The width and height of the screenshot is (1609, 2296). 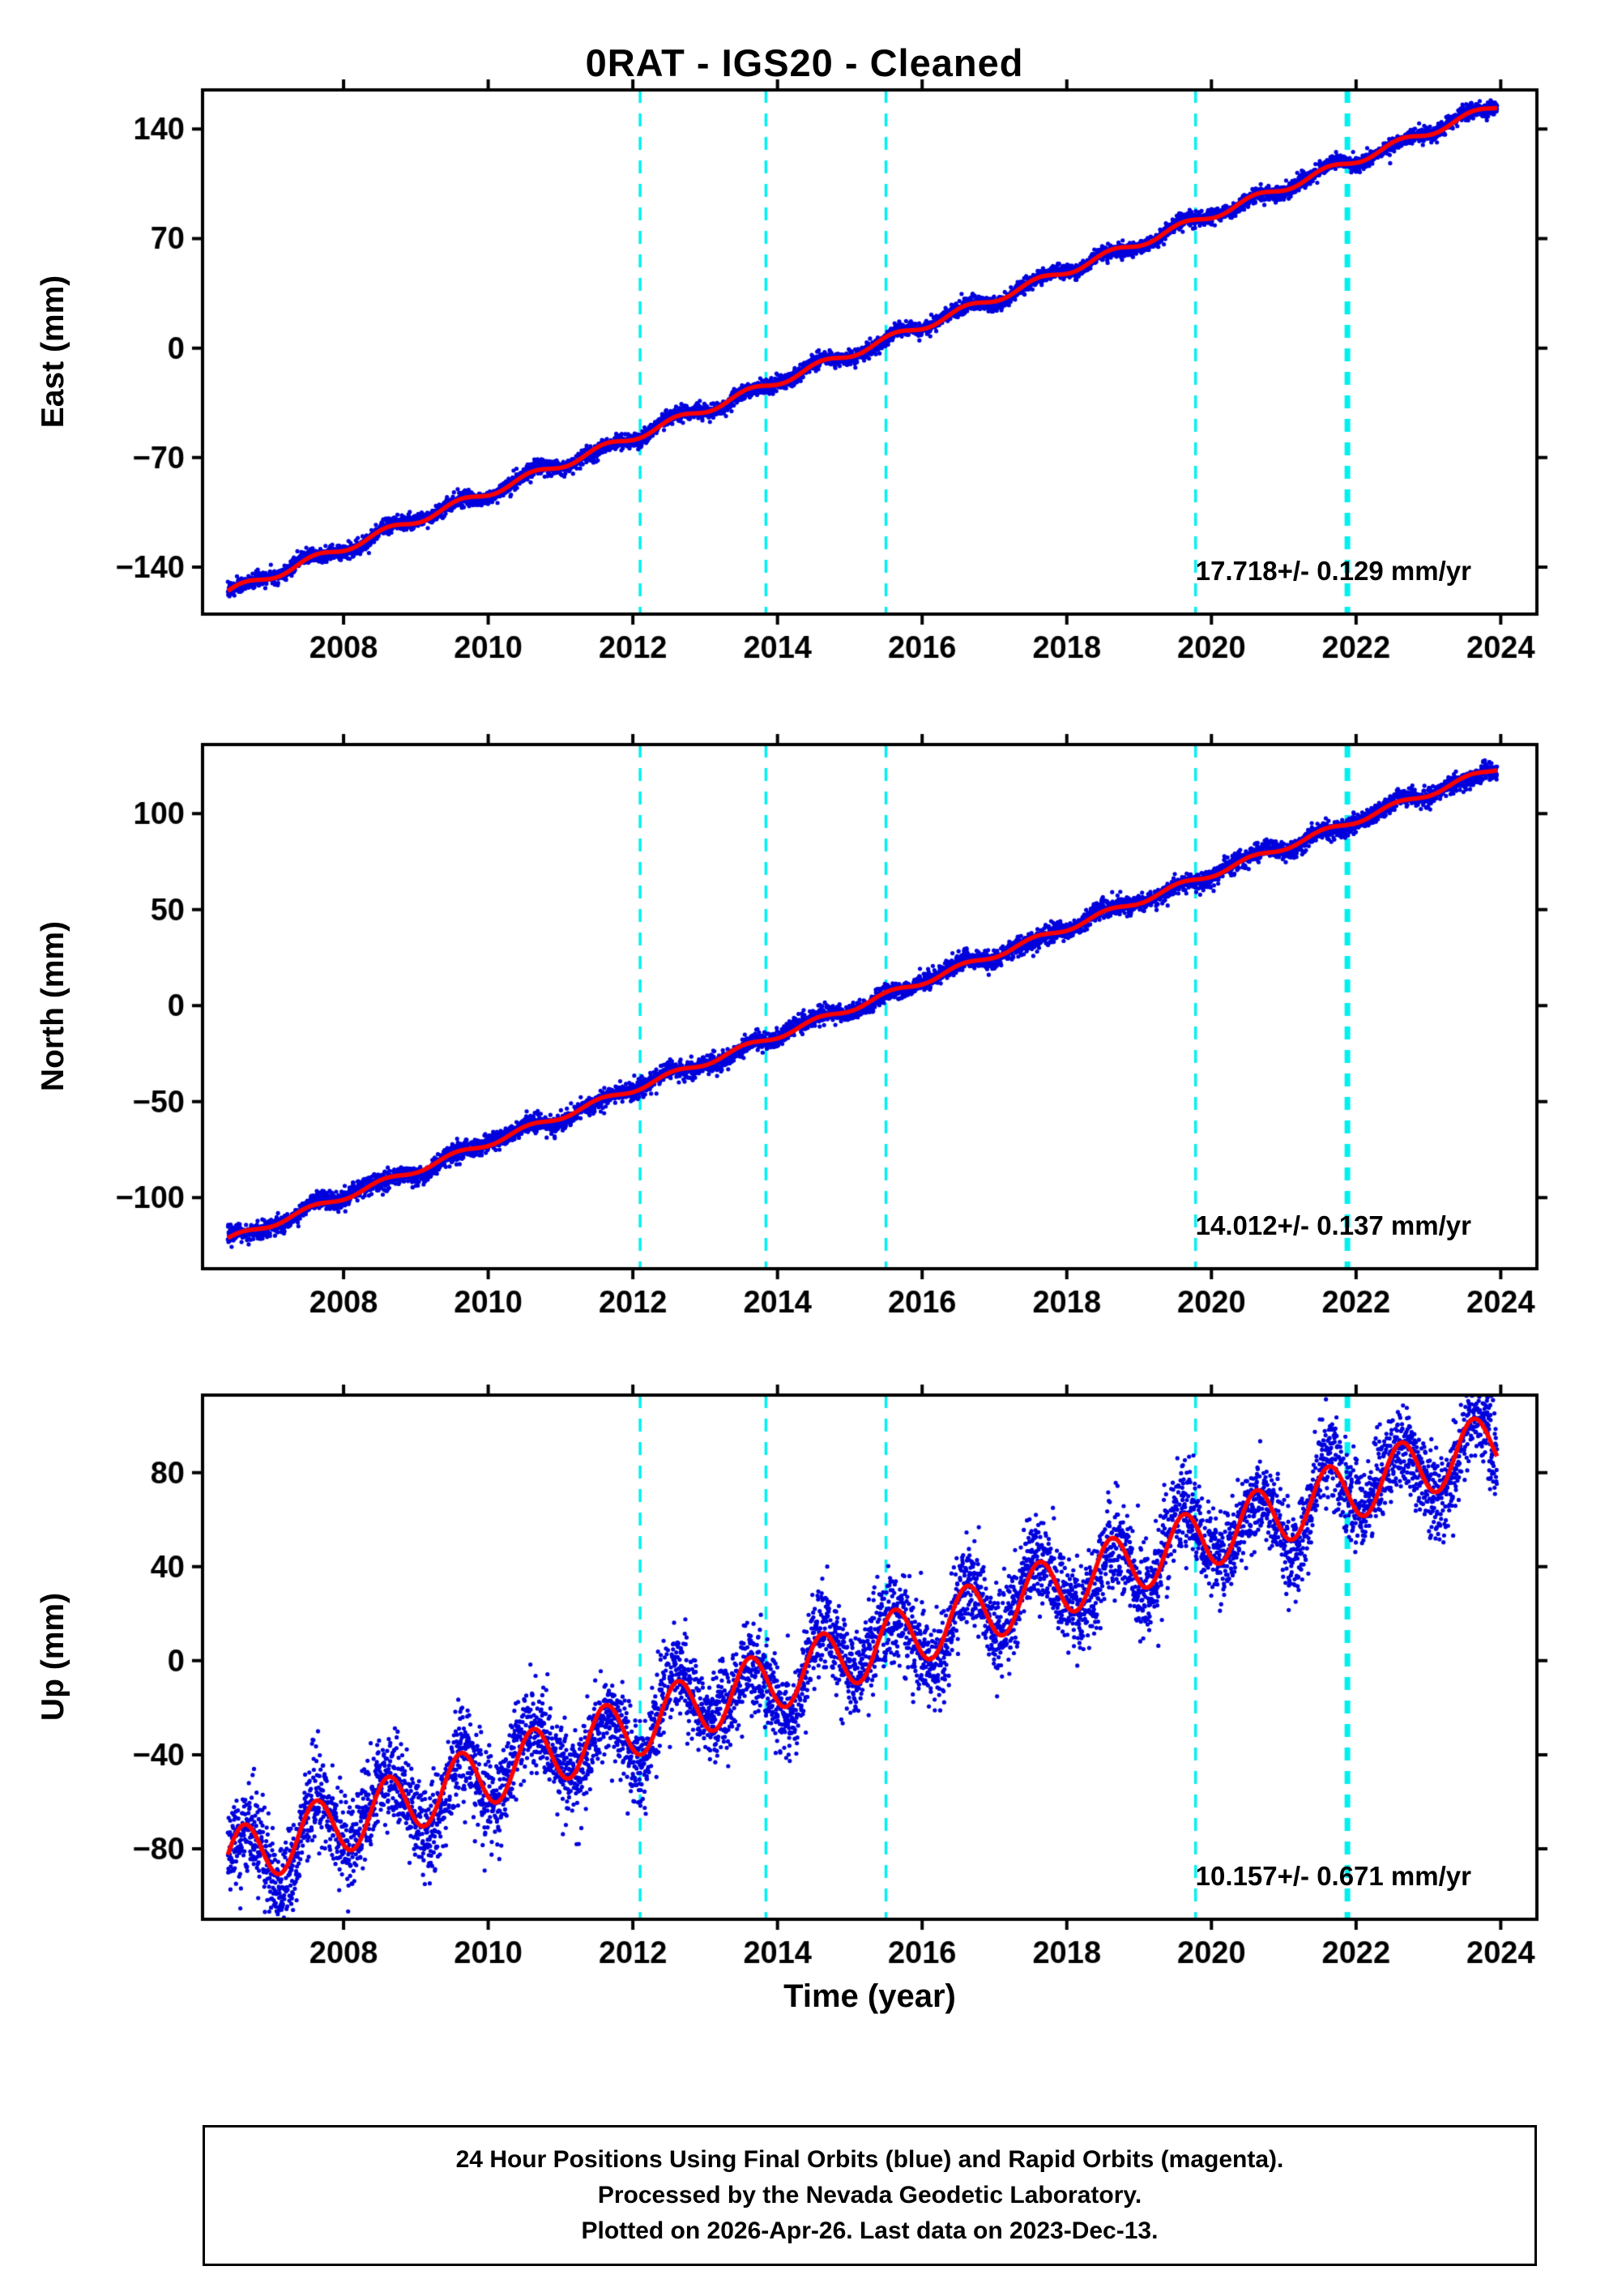 I want to click on north-axis-label: North (mm), so click(x=53, y=1006).